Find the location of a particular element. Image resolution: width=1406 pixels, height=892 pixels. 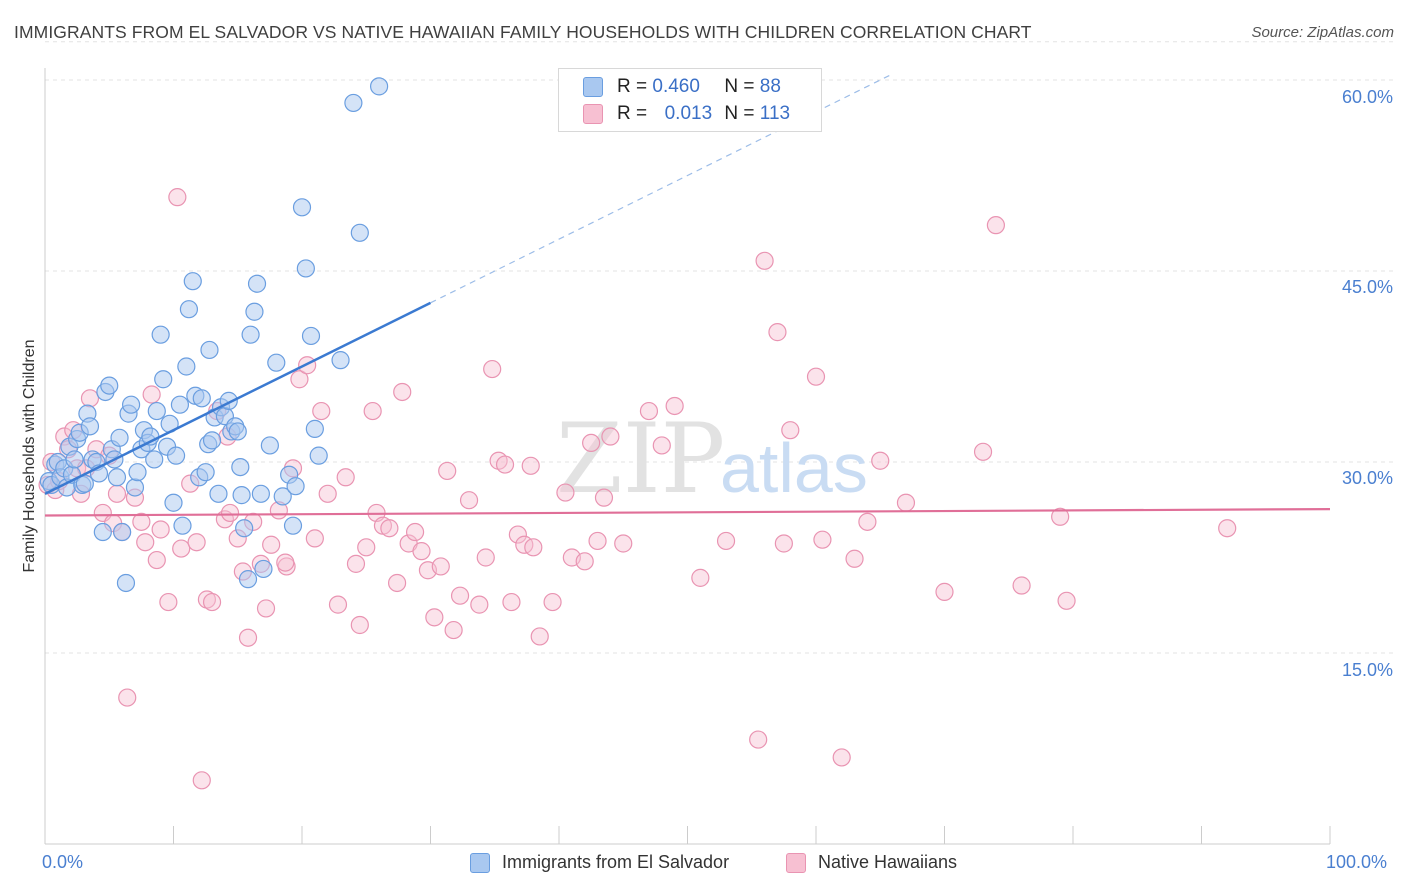

y-tick-label-30: 30.0% is located at coordinates (1367, 478).